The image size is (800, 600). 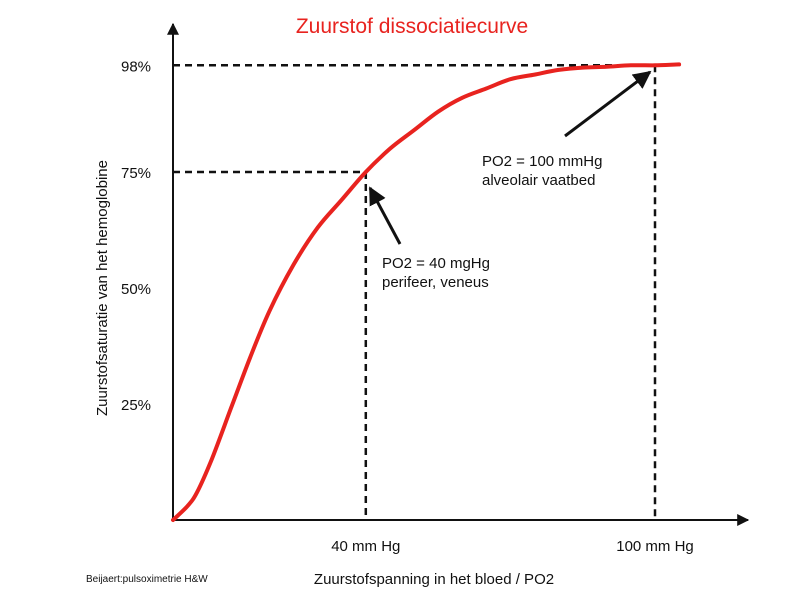 I want to click on chart-title: Zuurstof dissociatiecurve, so click(x=412, y=26).